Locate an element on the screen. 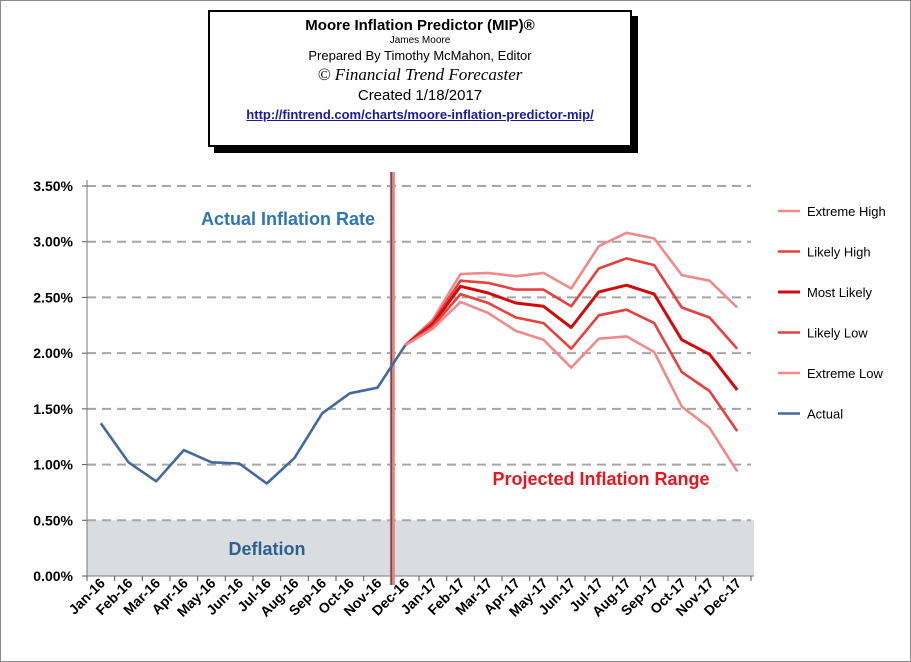 This screenshot has height=662, width=911. actual-annotation: Actual Inflation Rate is located at coordinates (288, 219).